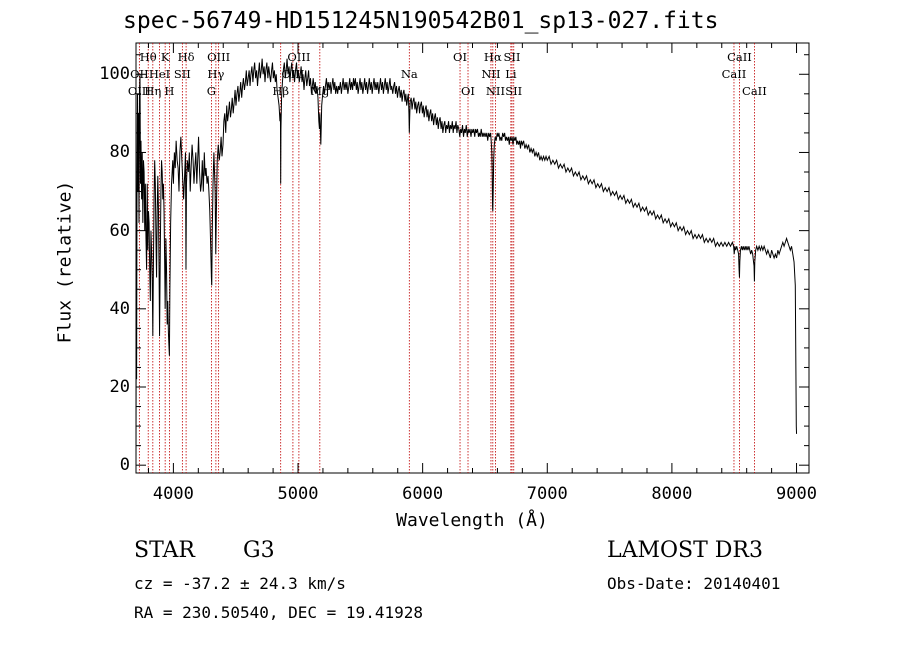 Image resolution: width=900 pixels, height=649 pixels. I want to click on y-tick-label: 80, so click(119, 152).